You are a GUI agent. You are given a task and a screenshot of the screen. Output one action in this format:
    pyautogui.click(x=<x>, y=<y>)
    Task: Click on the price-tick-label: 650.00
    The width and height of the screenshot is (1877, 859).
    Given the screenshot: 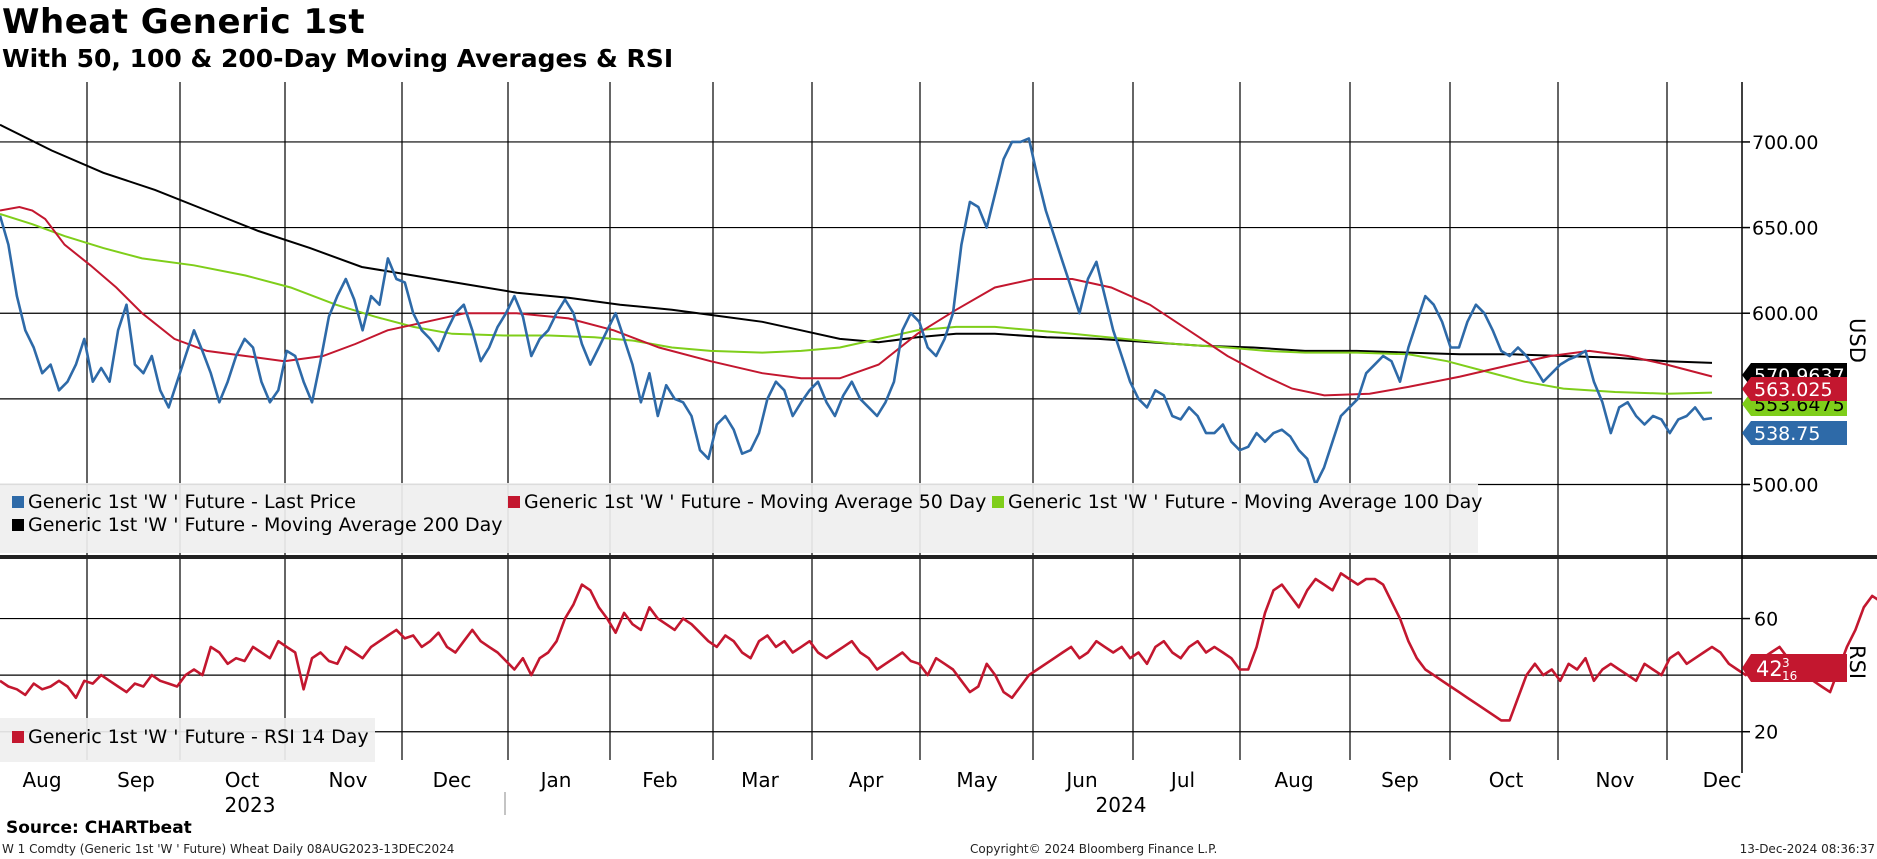 What is the action you would take?
    pyautogui.click(x=1785, y=229)
    